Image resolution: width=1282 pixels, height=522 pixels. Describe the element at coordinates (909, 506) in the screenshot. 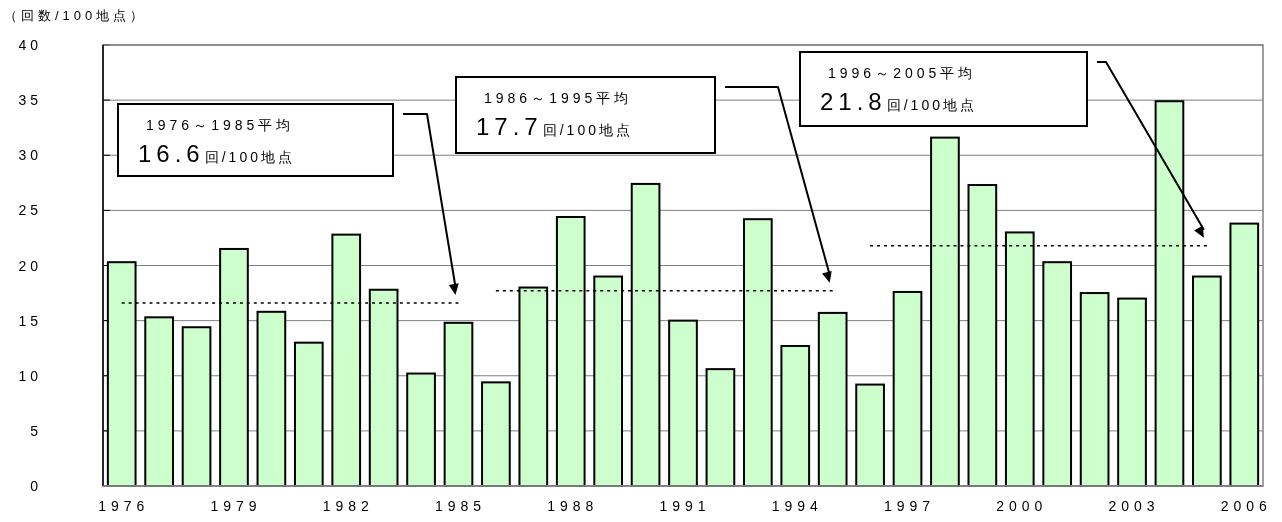

I see `x-tick-label: 1997` at that location.